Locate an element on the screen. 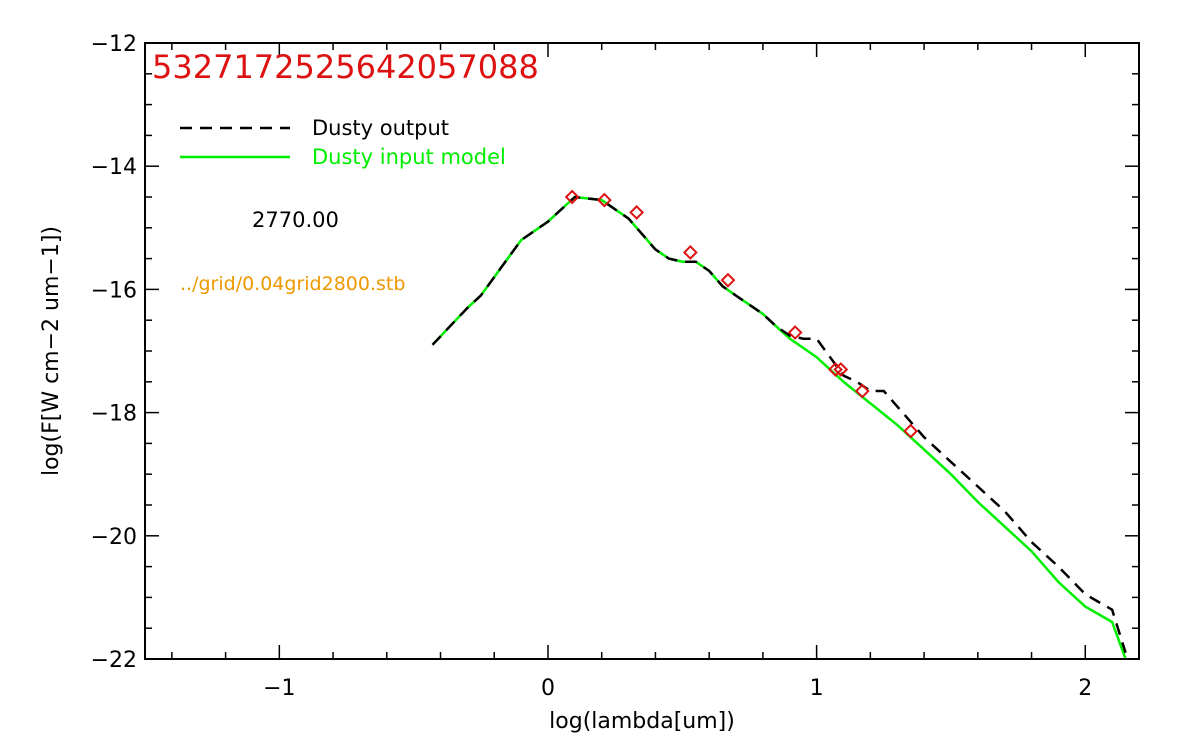  y-tick-label: −14 is located at coordinates (114, 167).